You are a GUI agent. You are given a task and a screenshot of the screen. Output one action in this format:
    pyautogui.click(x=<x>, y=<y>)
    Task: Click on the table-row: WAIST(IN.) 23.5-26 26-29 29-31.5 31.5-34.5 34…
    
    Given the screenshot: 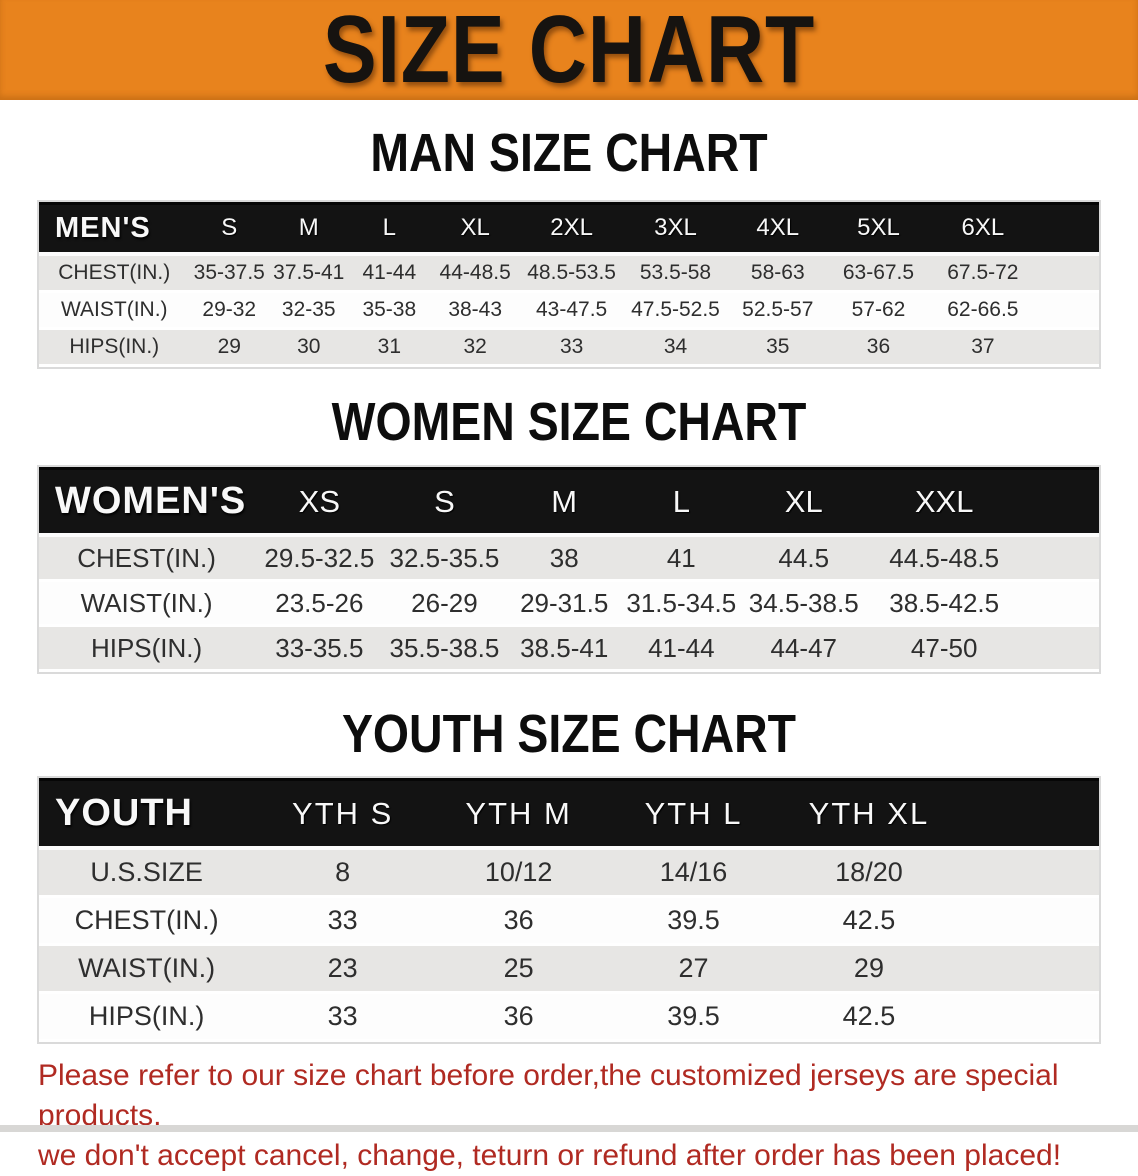 What is the action you would take?
    pyautogui.click(x=569, y=605)
    